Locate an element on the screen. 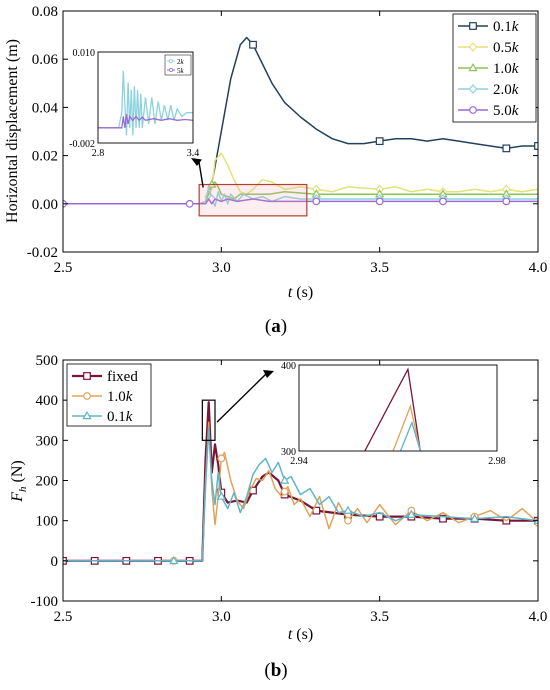 The width and height of the screenshot is (550, 690). inset-chart: 2.94 2.98 400 300 is located at coordinates (393, 414).